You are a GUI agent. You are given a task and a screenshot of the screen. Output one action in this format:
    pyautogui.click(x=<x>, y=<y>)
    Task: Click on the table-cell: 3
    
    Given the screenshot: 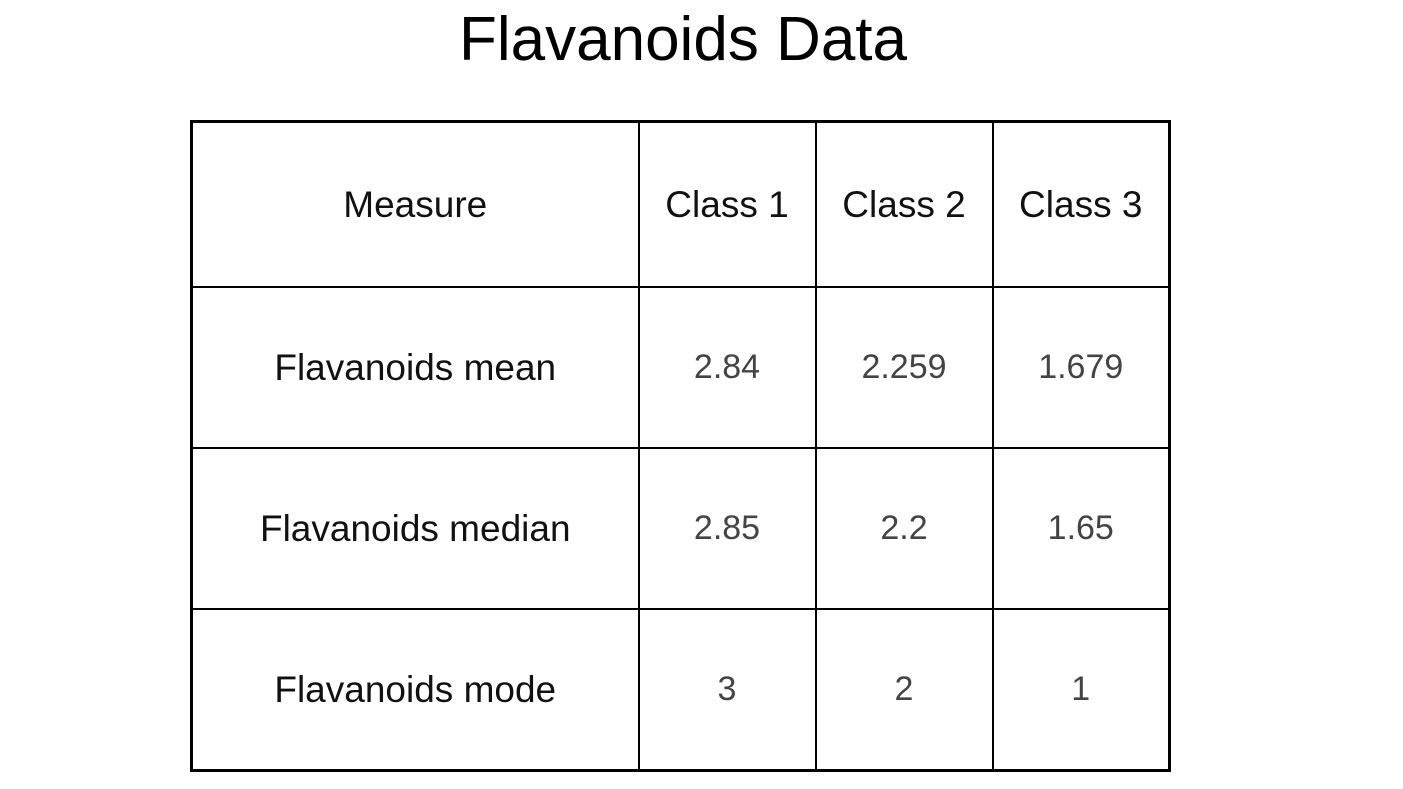 What is the action you would take?
    pyautogui.click(x=727, y=690)
    